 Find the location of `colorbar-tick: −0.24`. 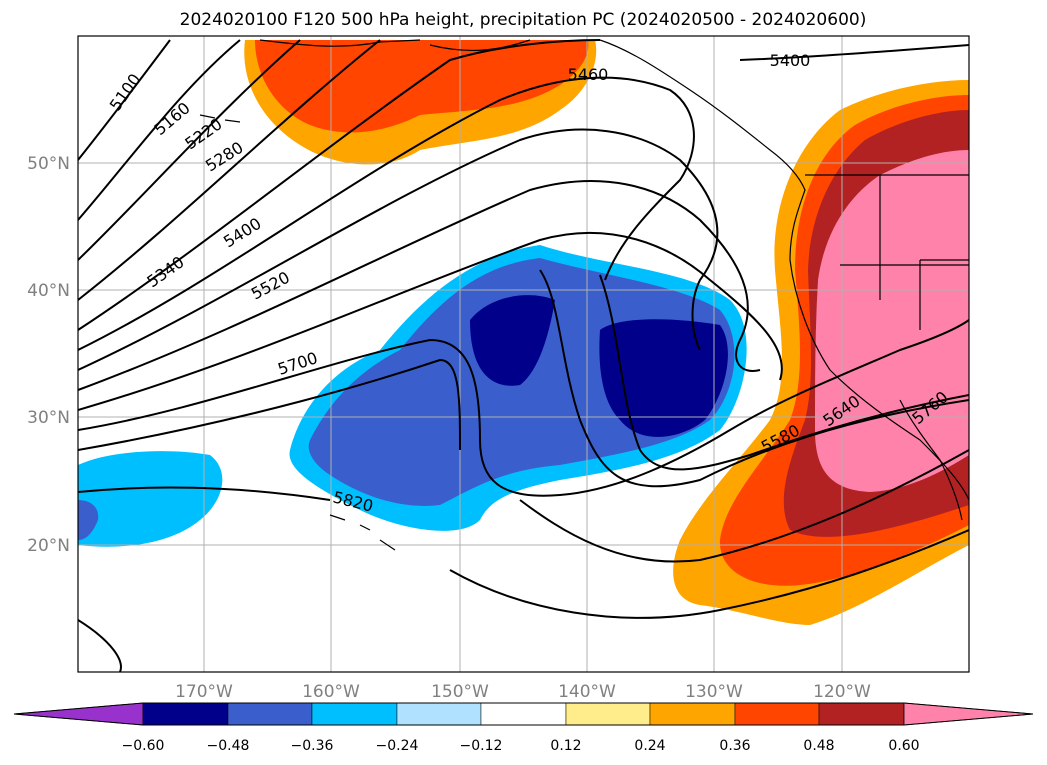

colorbar-tick: −0.24 is located at coordinates (397, 746).